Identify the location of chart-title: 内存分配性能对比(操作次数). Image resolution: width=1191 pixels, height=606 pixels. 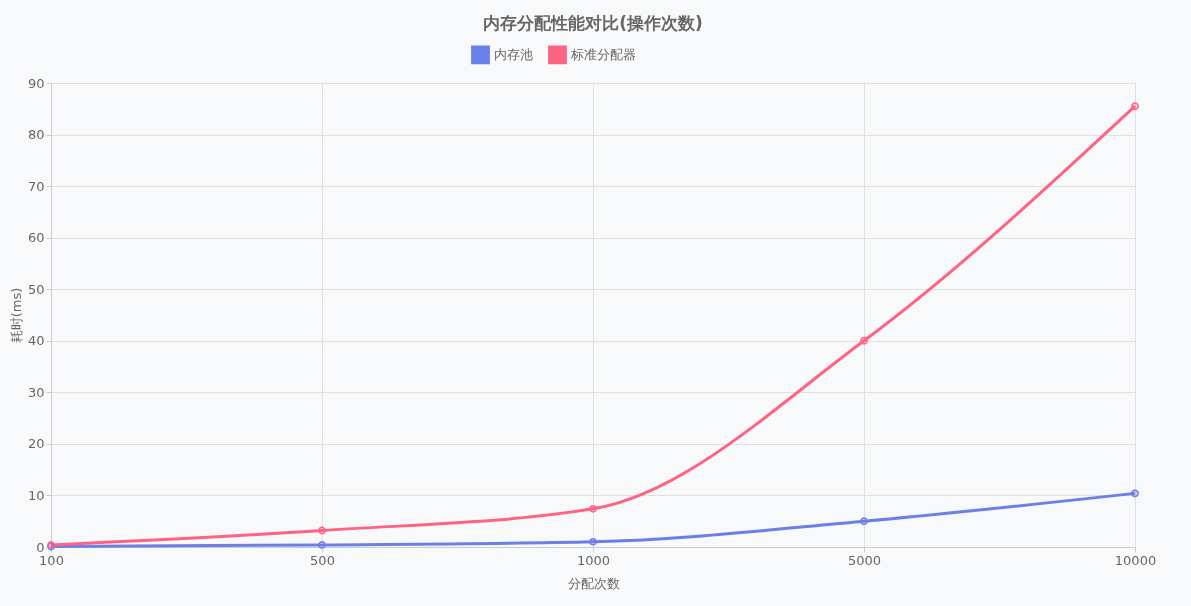
(593, 23).